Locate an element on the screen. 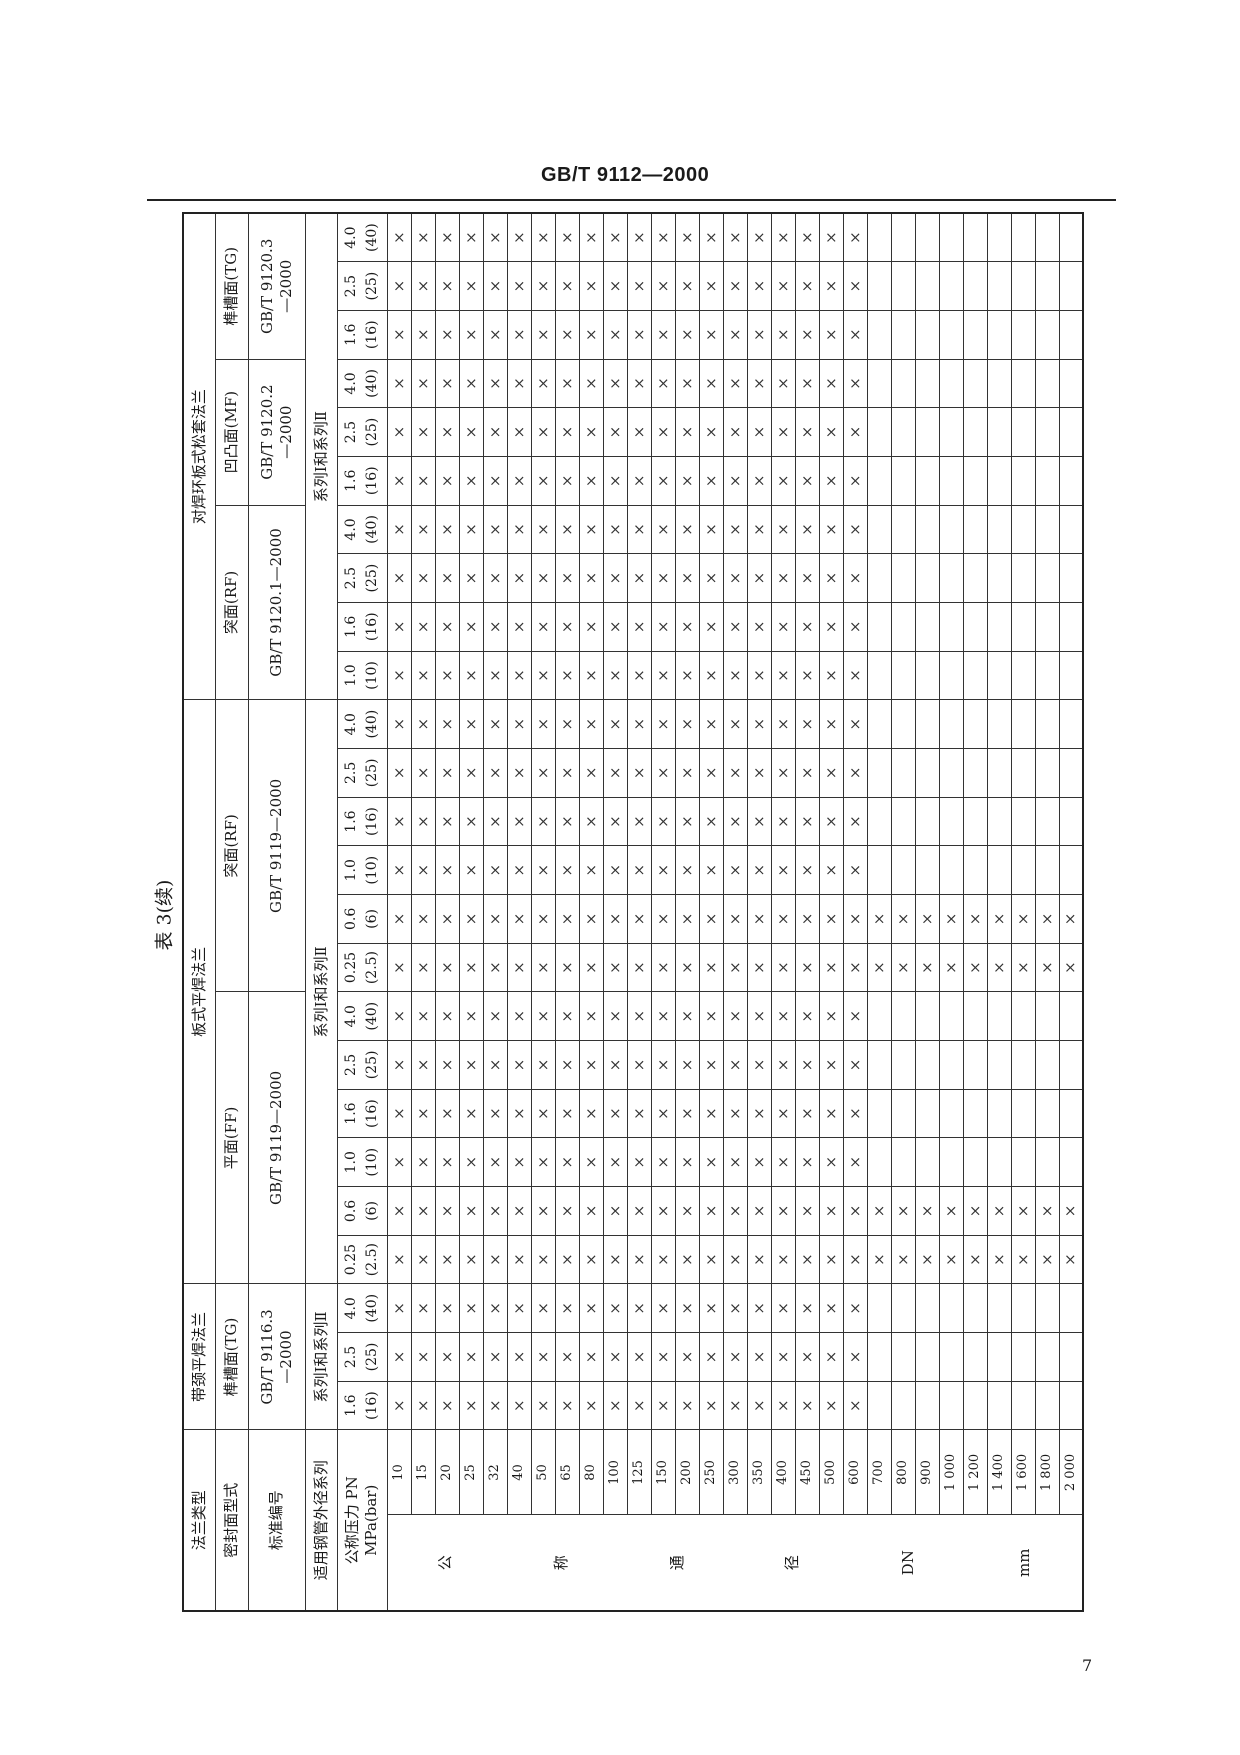  row-label-pressure-line: MPa(bar) is located at coordinates (371, 1520).